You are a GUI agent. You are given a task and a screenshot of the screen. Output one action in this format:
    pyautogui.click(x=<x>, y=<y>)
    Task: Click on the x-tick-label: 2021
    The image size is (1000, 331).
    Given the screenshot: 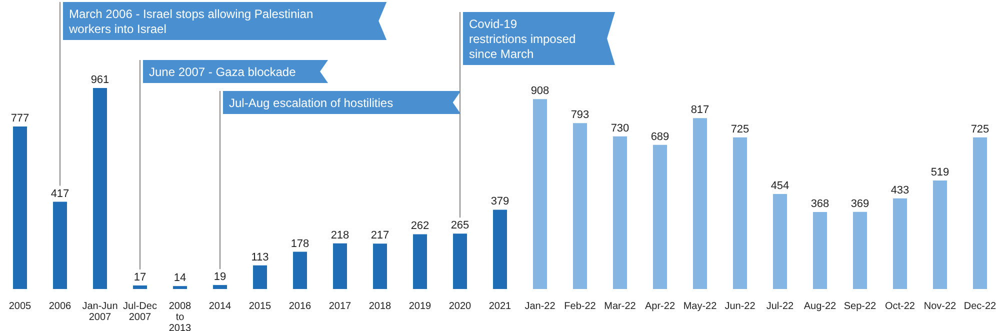 What is the action you would take?
    pyautogui.click(x=500, y=306)
    